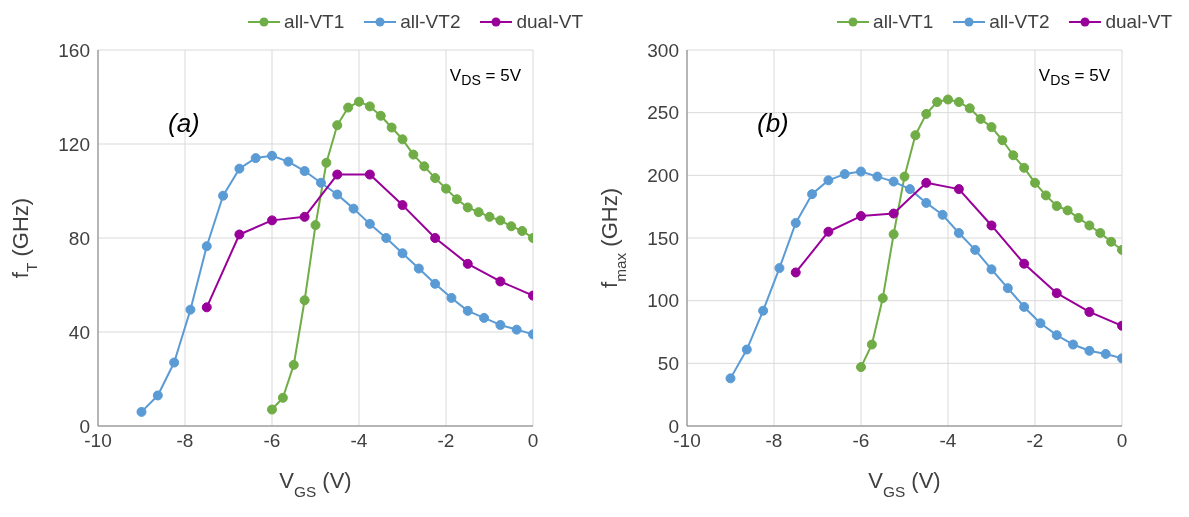 The height and width of the screenshot is (517, 1189). I want to click on annotation: (a), so click(184, 123).